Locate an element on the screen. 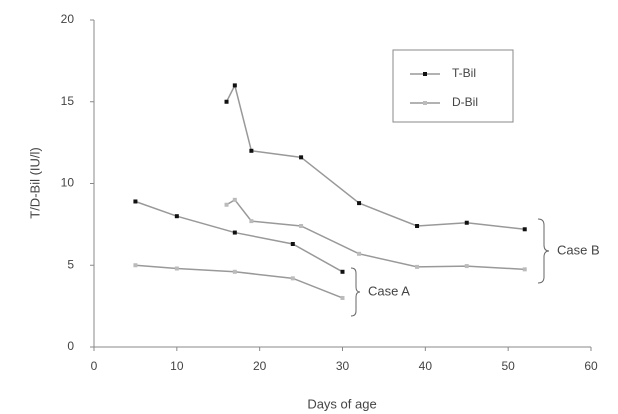  x-tick-label: 30 is located at coordinates (343, 366).